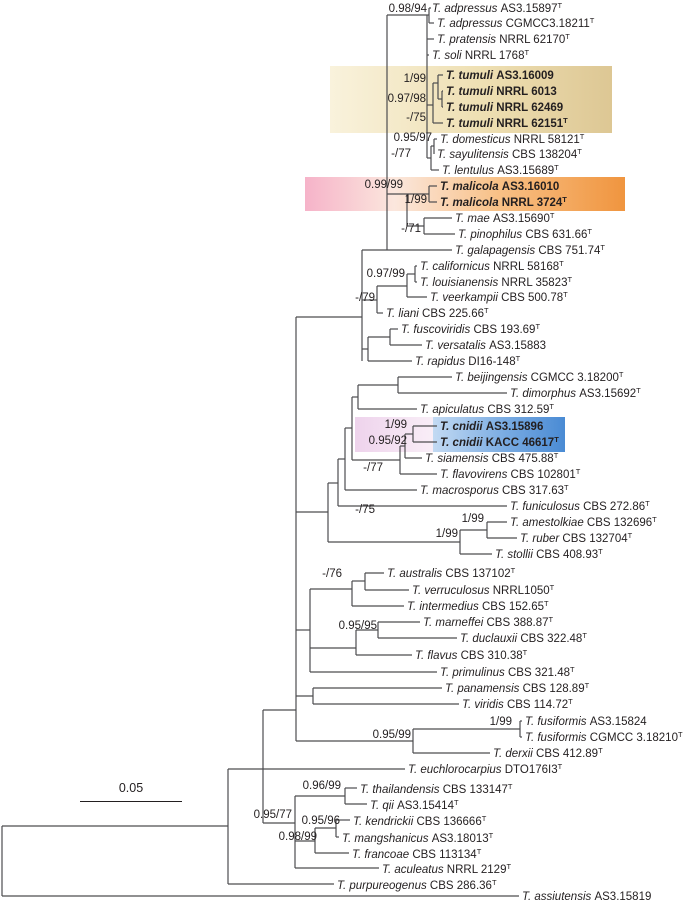 The image size is (700, 904). Describe the element at coordinates (507, 672) in the screenshot. I see `taxon-label: T. primulinus CBS 321.48T` at that location.